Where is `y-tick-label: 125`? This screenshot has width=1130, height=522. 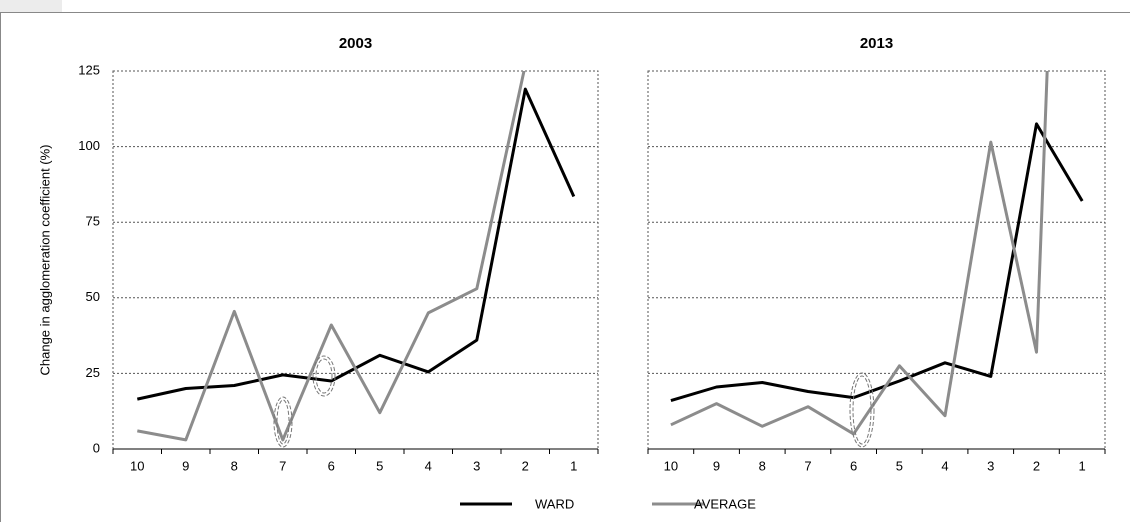 y-tick-label: 125 is located at coordinates (89, 69).